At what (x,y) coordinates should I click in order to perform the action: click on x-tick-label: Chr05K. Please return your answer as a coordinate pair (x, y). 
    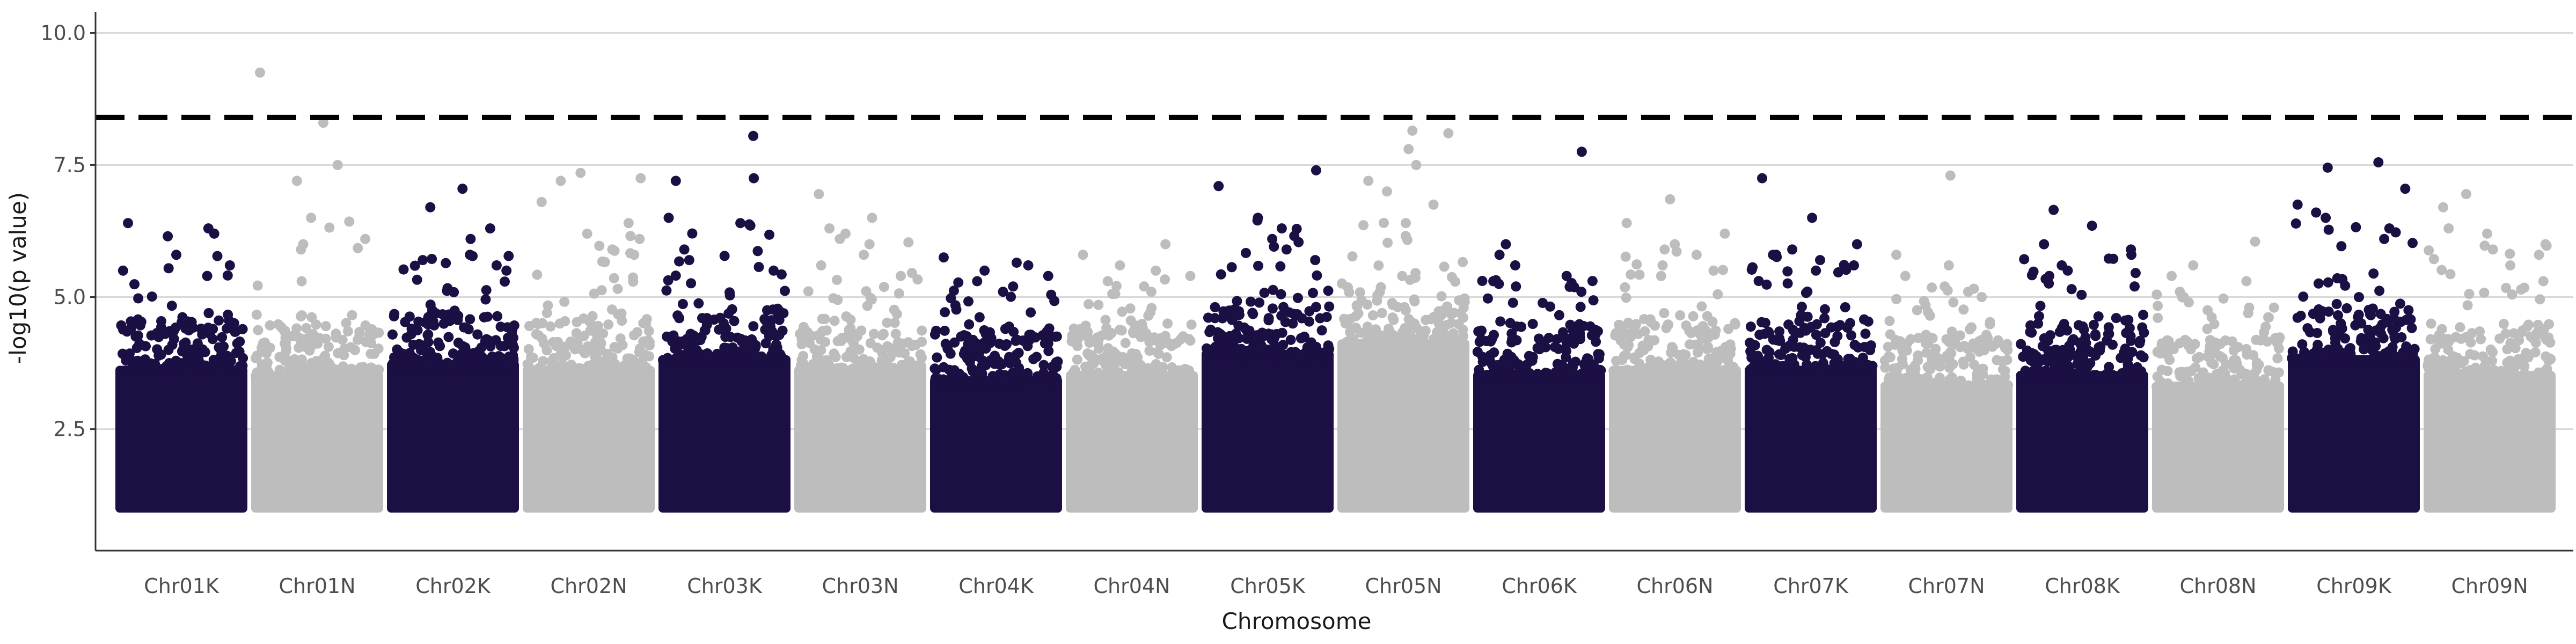
    Looking at the image, I should click on (1268, 586).